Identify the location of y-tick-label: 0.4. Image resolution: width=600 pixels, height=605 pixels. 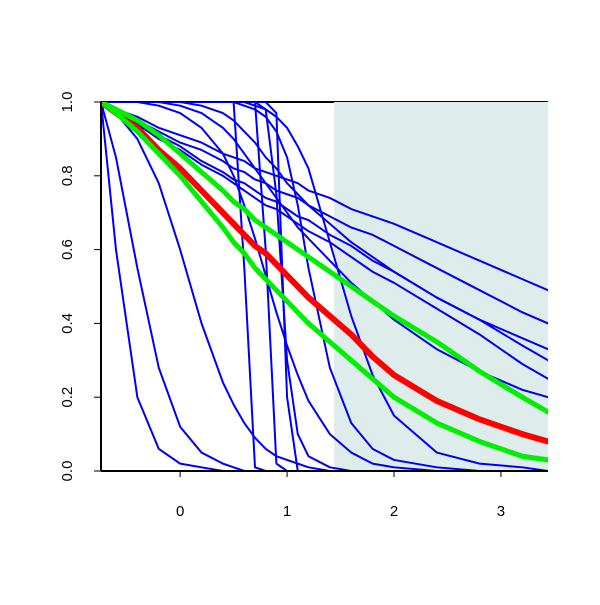
(67, 323).